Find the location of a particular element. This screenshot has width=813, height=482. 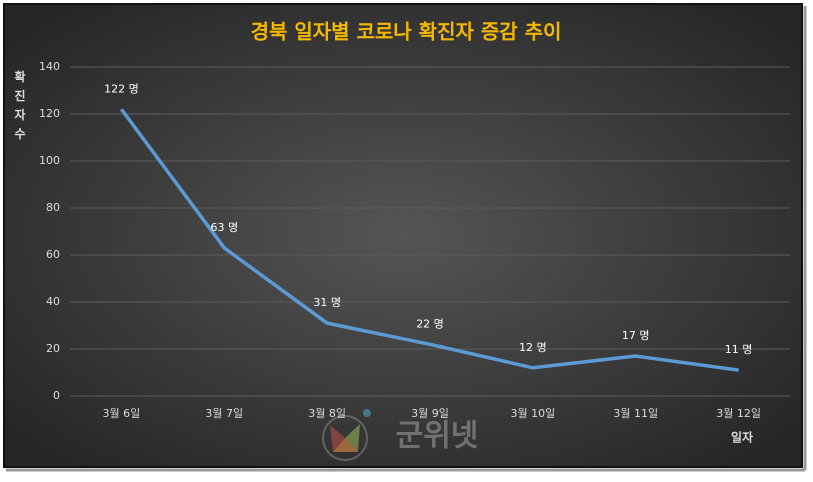

data-label: 22 명 is located at coordinates (430, 323).